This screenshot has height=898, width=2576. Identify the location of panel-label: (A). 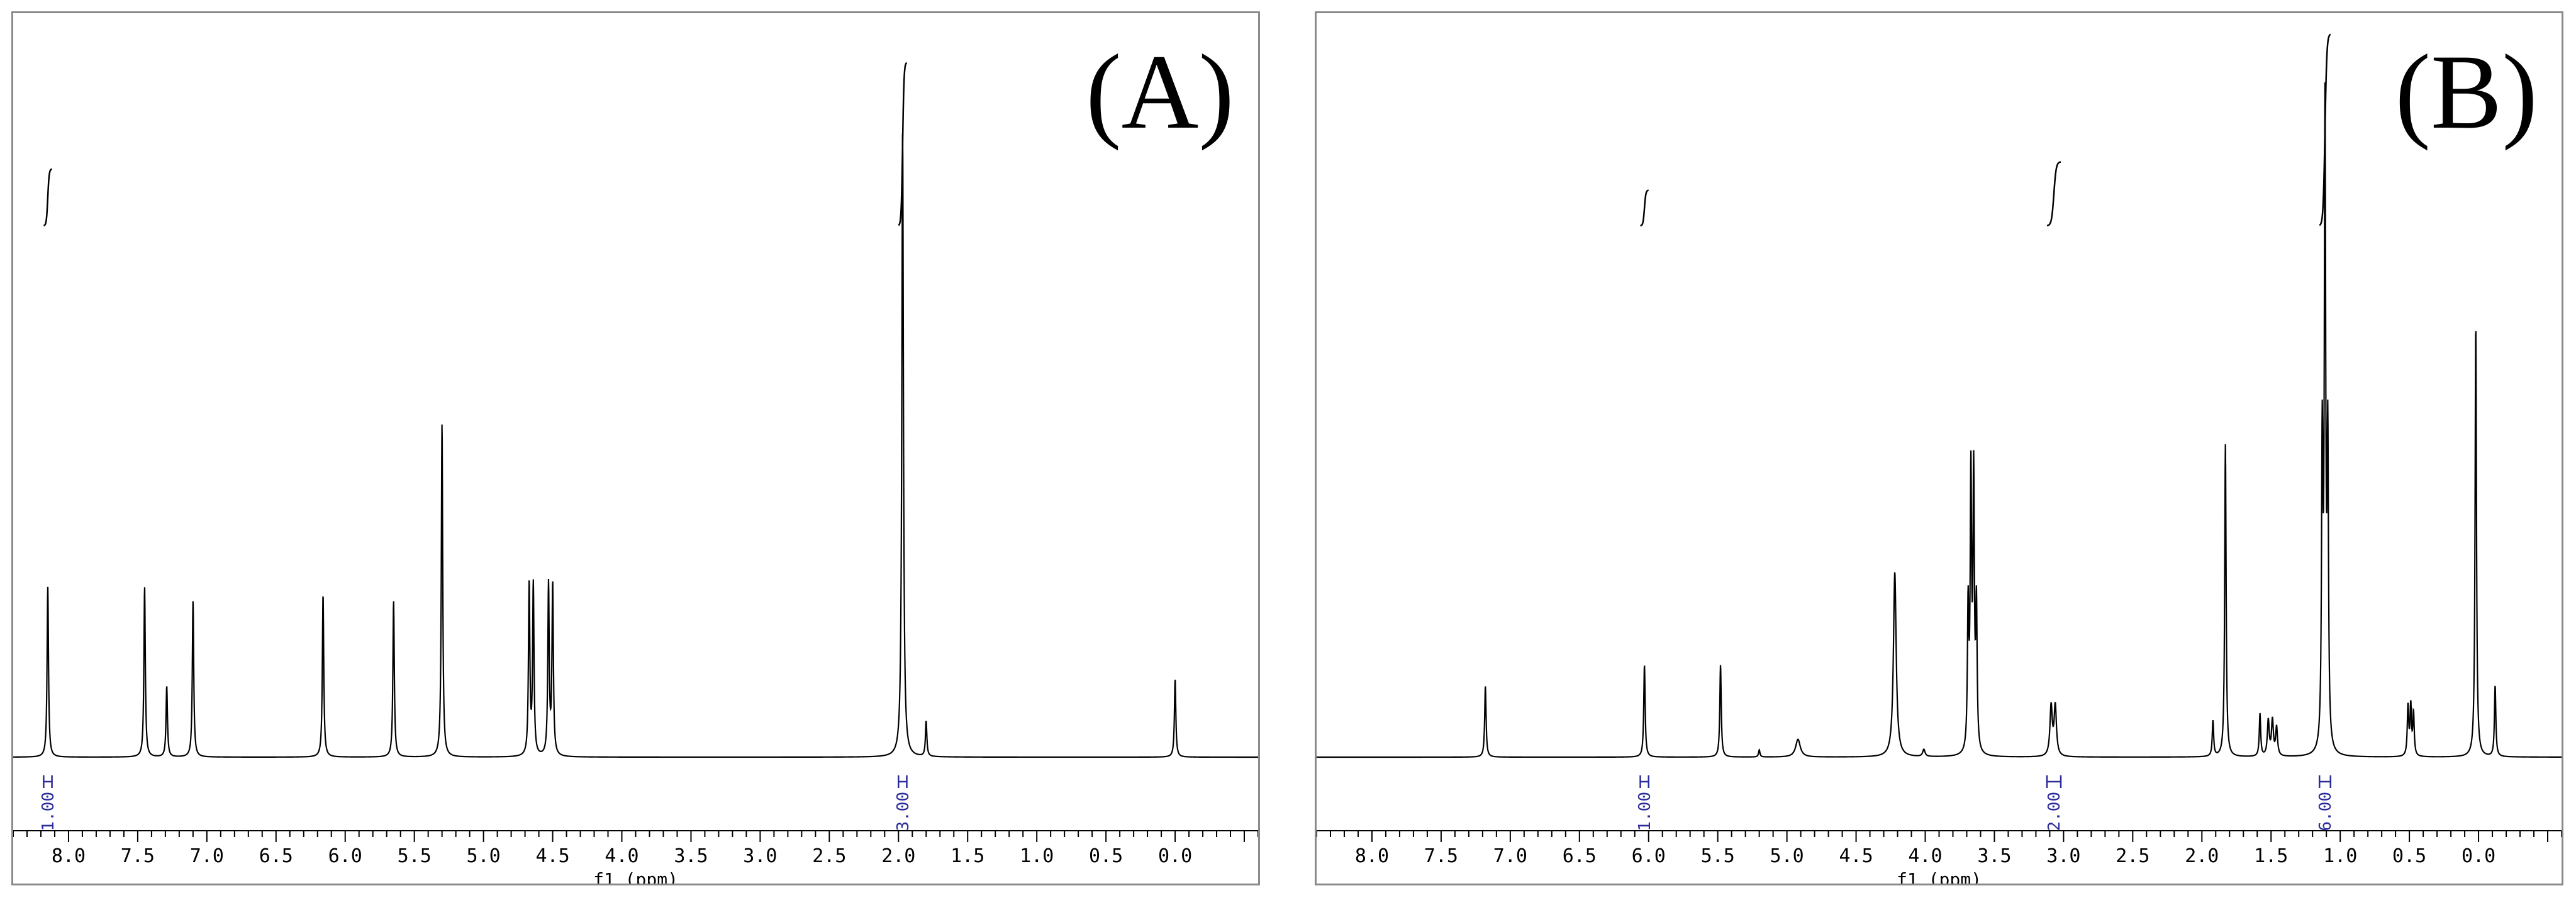
(1160, 92).